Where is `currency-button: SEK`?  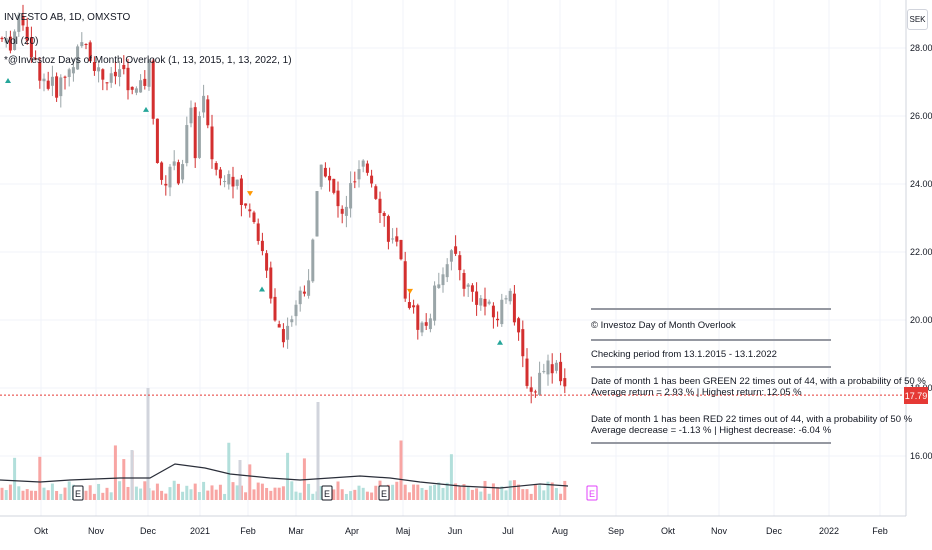 currency-button: SEK is located at coordinates (917, 19).